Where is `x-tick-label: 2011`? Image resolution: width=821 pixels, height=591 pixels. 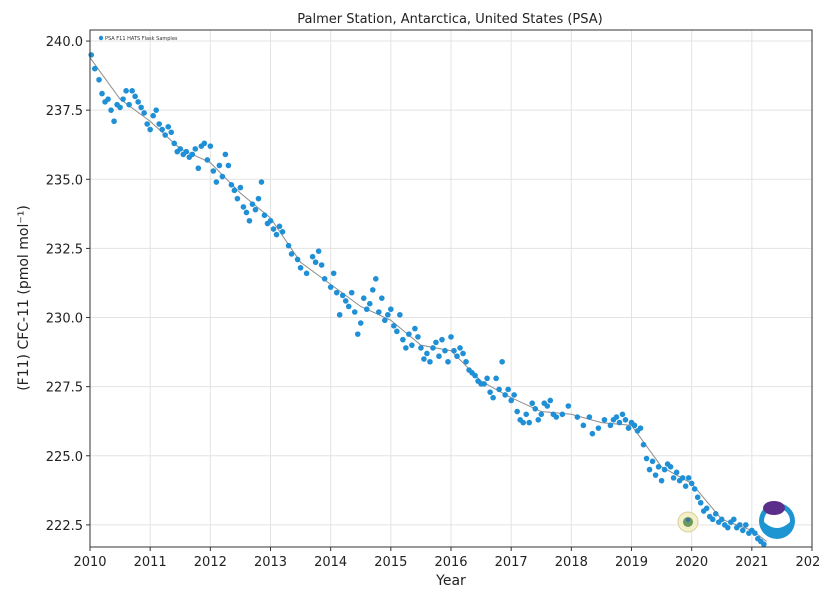
x-tick-label: 2011 is located at coordinates (150, 562).